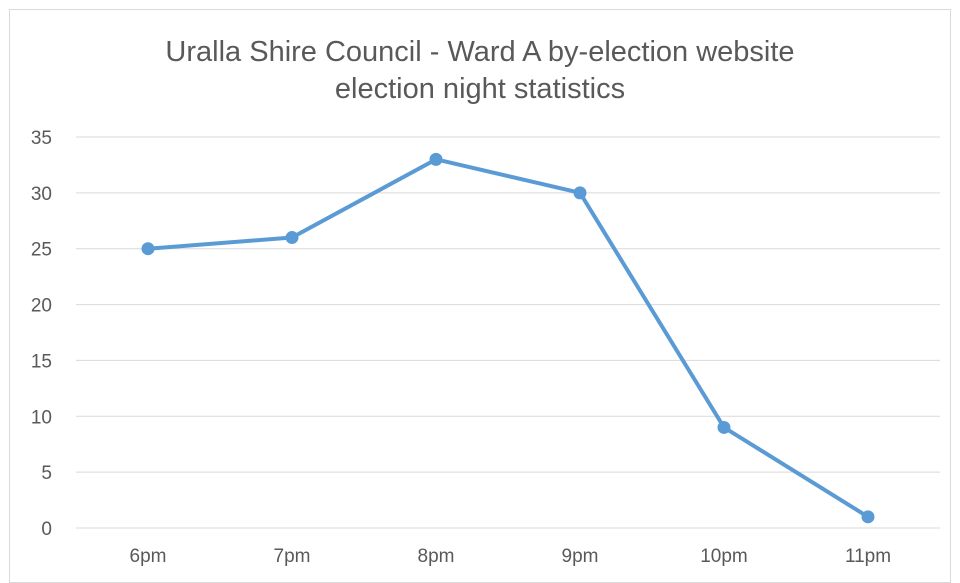 This screenshot has height=583, width=960. What do you see at coordinates (436, 556) in the screenshot?
I see `x-tick-label: 8pm` at bounding box center [436, 556].